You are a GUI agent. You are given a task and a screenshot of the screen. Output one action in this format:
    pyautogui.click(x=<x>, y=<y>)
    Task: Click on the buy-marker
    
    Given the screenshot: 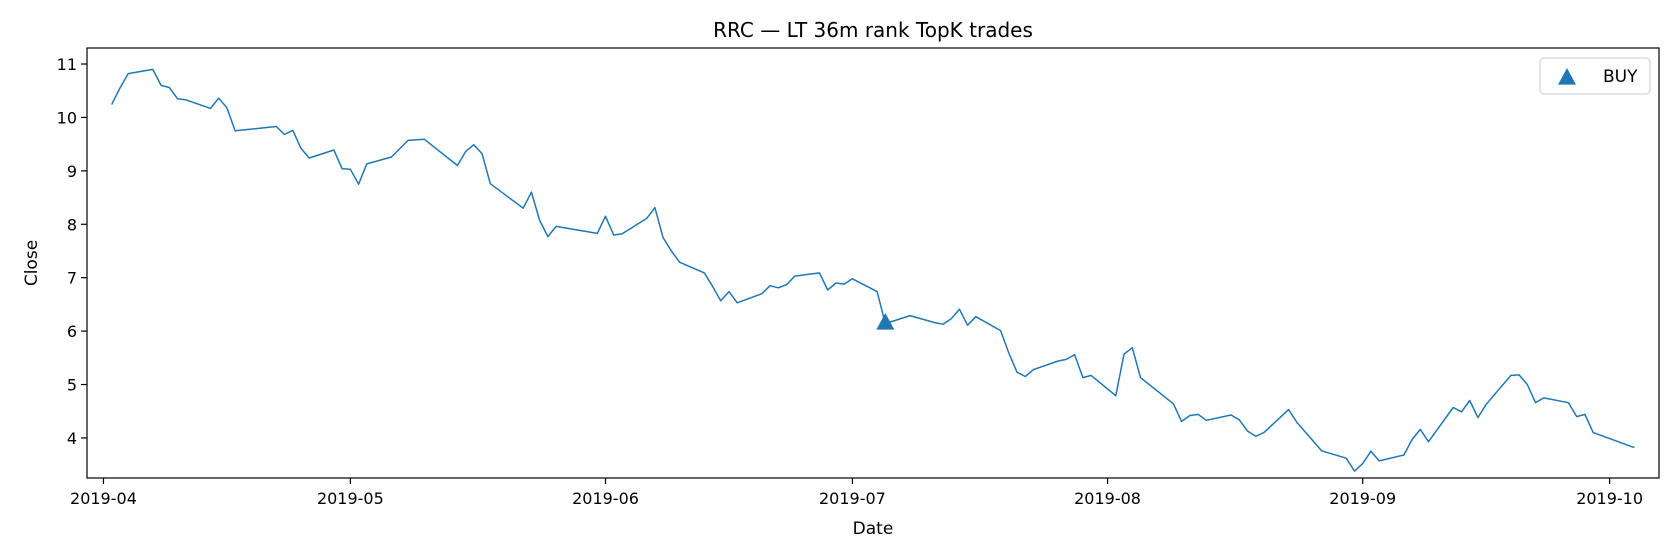 What is the action you would take?
    pyautogui.click(x=885, y=321)
    